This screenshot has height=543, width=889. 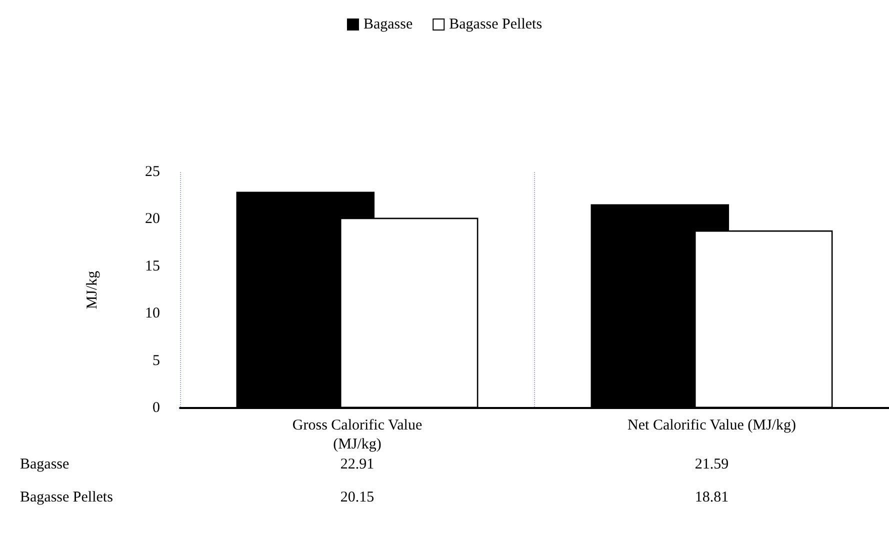 What do you see at coordinates (711, 464) in the screenshot?
I see `data-label: 21.59` at bounding box center [711, 464].